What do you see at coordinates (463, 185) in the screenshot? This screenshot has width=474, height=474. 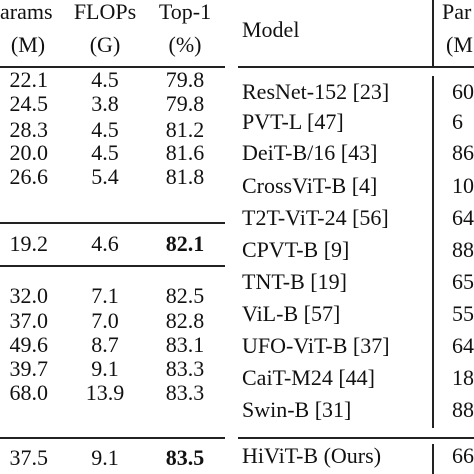 I see `cell-text: 10` at bounding box center [463, 185].